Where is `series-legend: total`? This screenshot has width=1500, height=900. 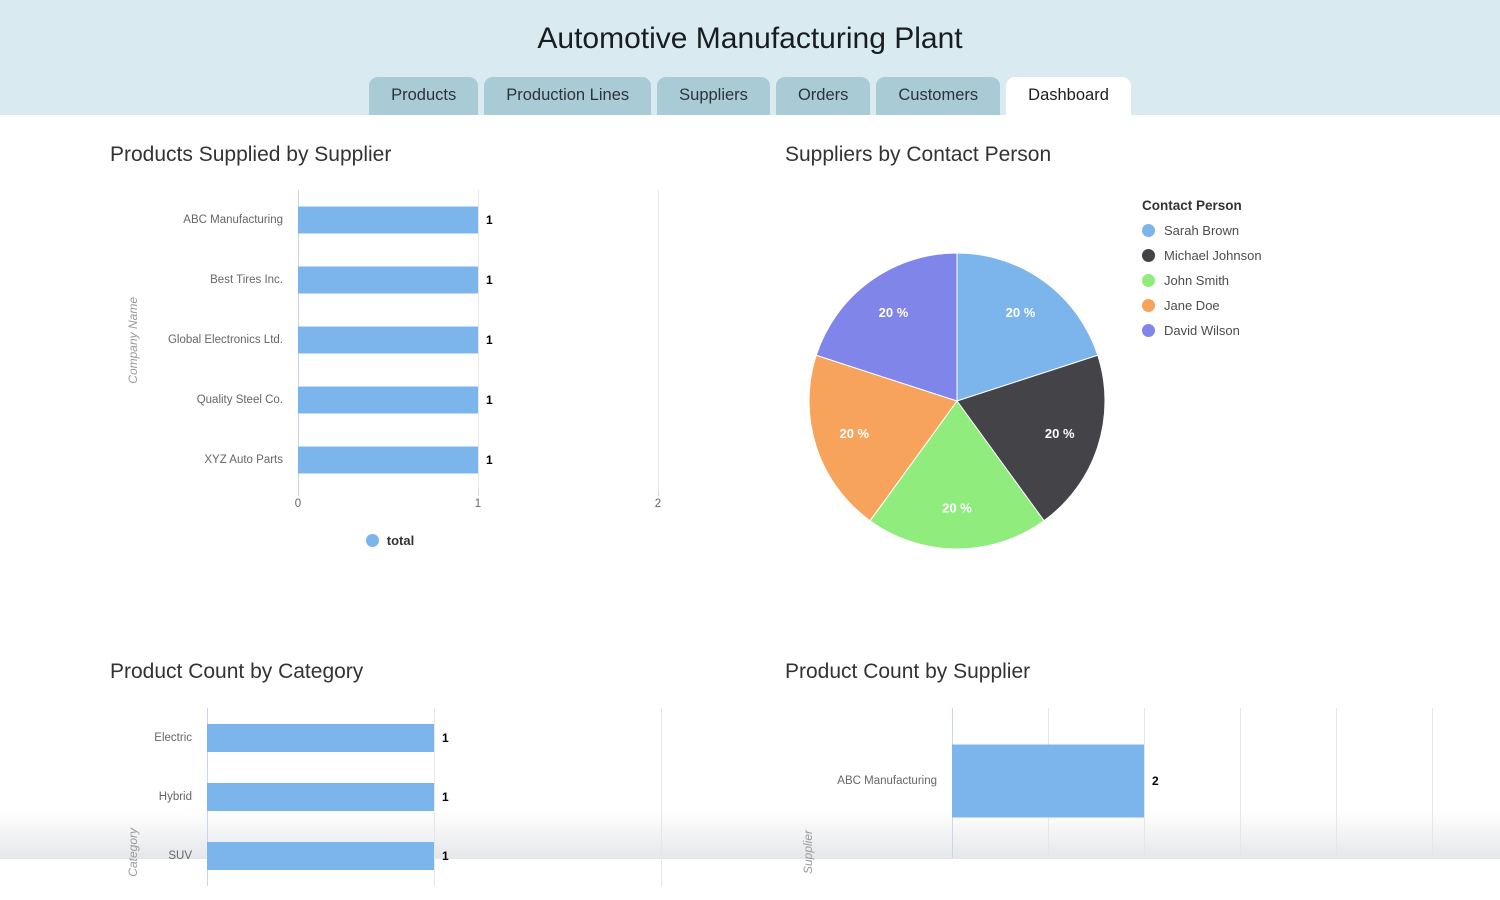 series-legend: total is located at coordinates (390, 540).